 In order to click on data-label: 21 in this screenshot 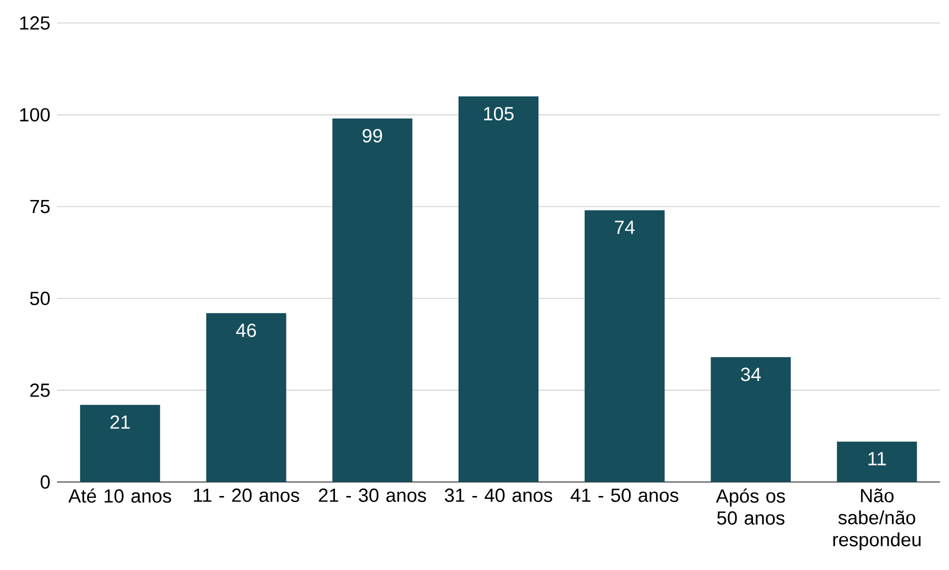, I will do `click(120, 422)`.